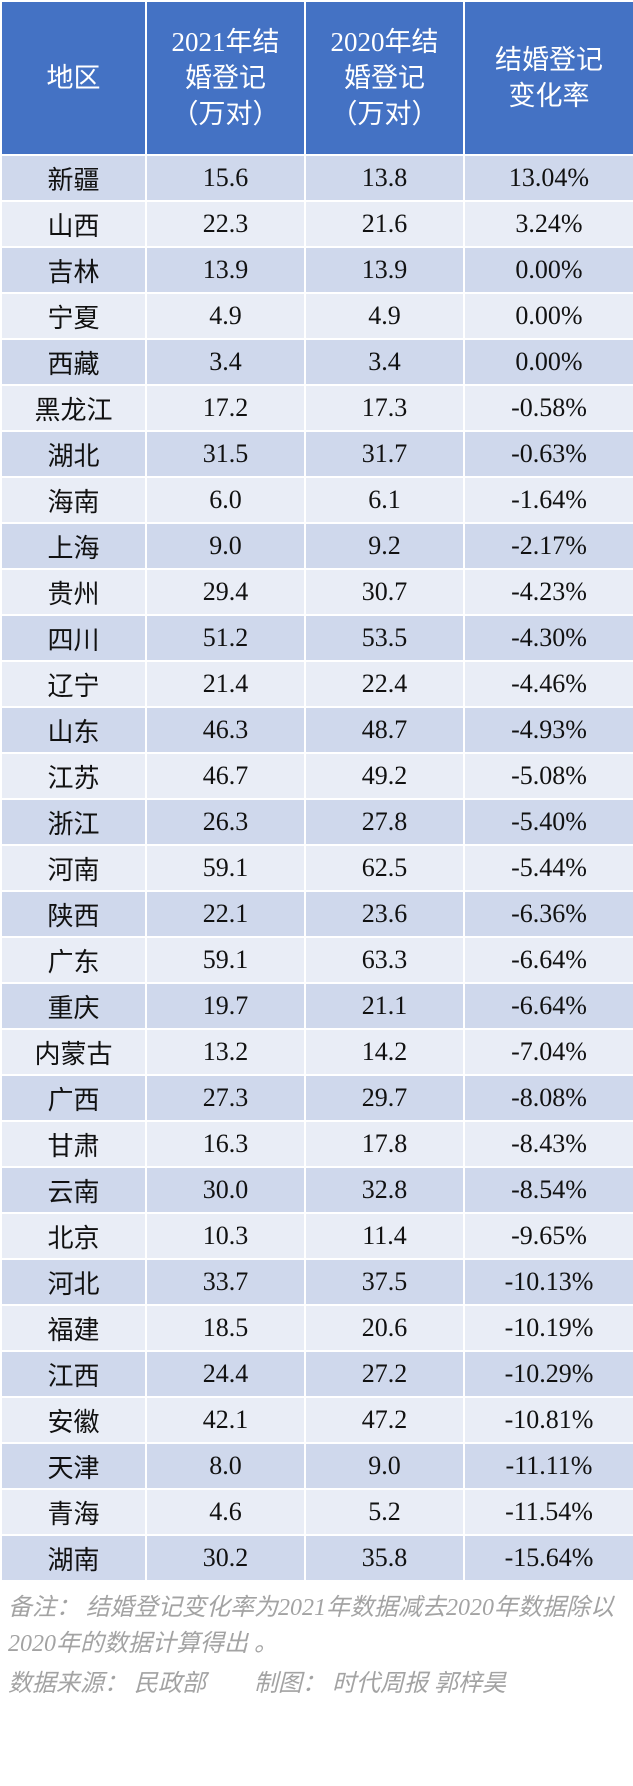 The image size is (633, 1786). I want to click on table-row: 黑龙江 17.2 17.3 -0.58%, so click(316, 408).